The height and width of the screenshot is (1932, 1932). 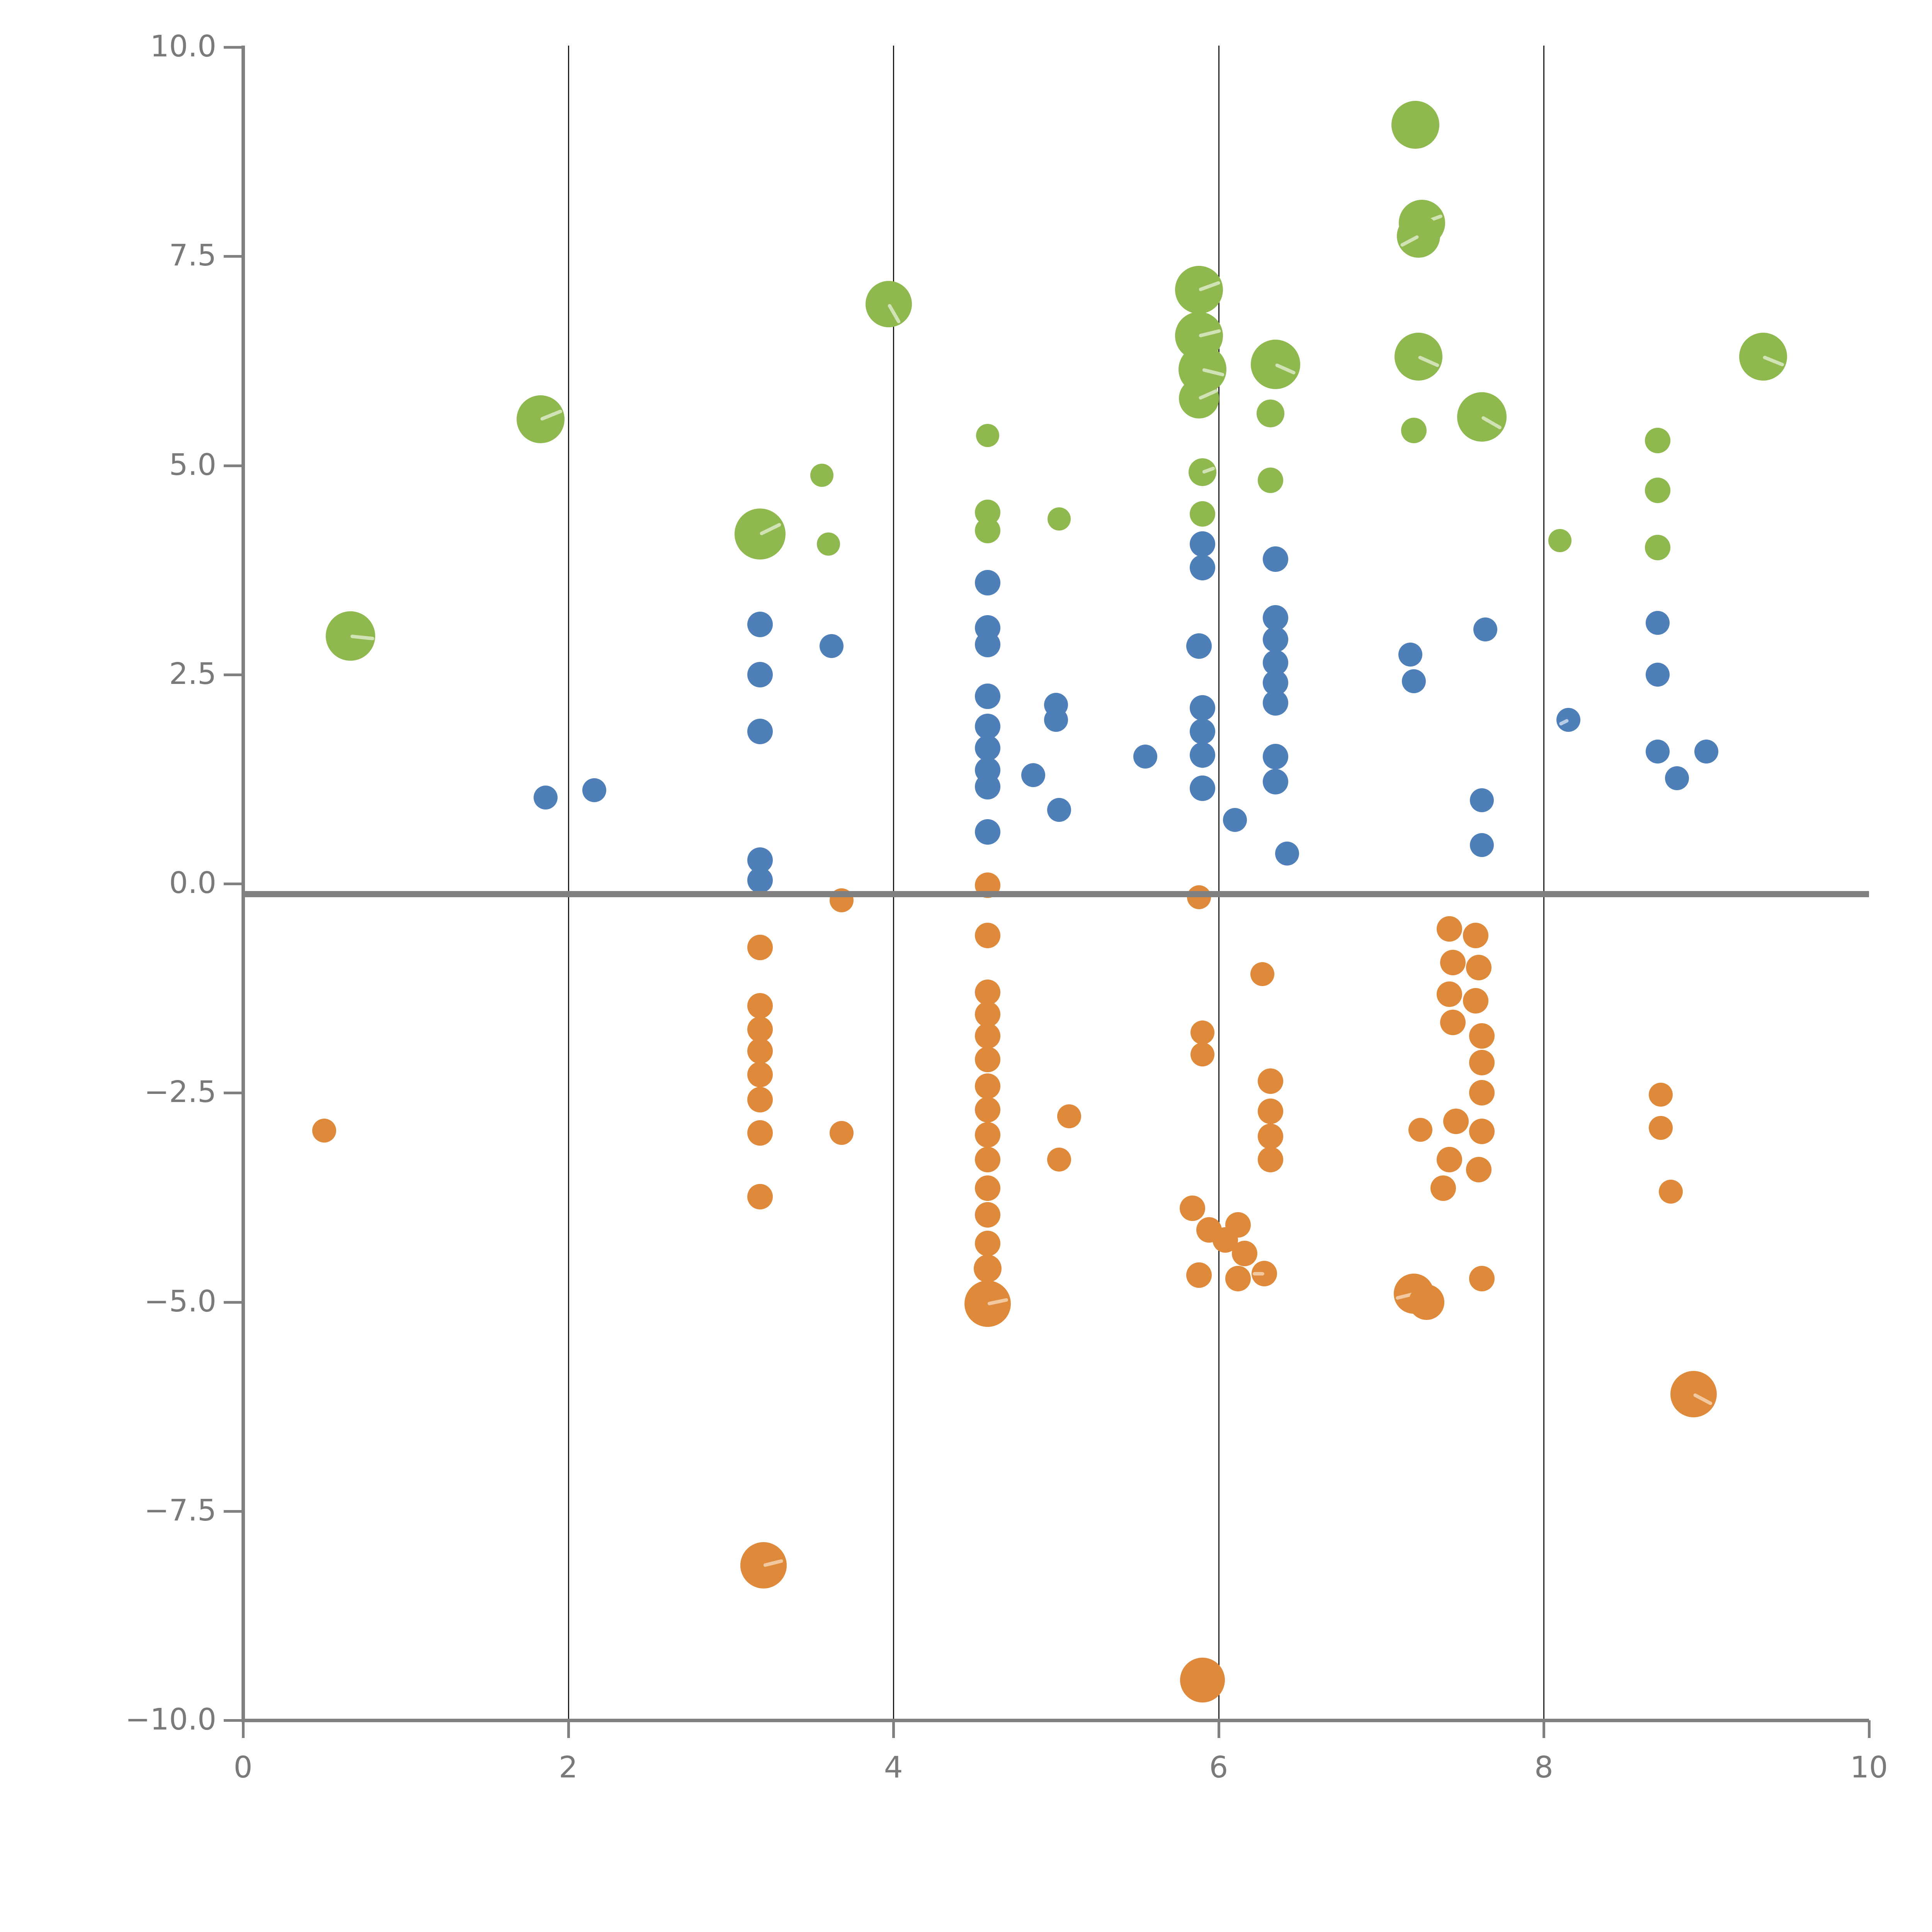 I want to click on zero-reference-line, so click(x=1056, y=894).